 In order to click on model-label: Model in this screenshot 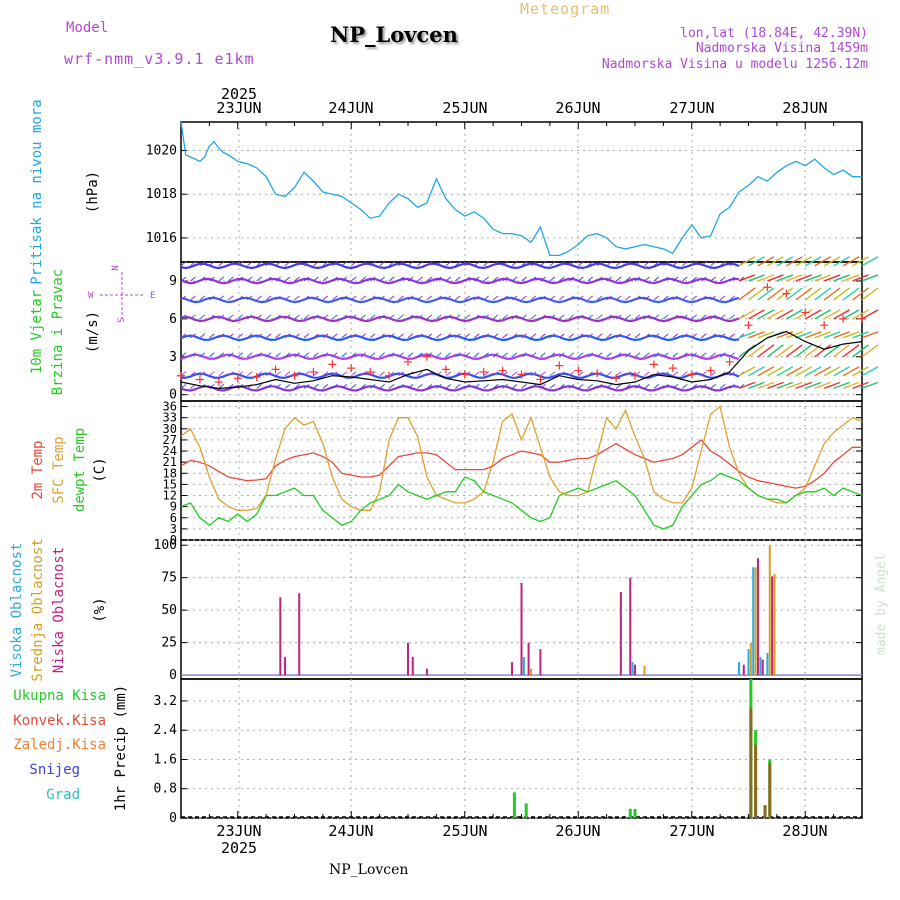, I will do `click(87, 28)`.